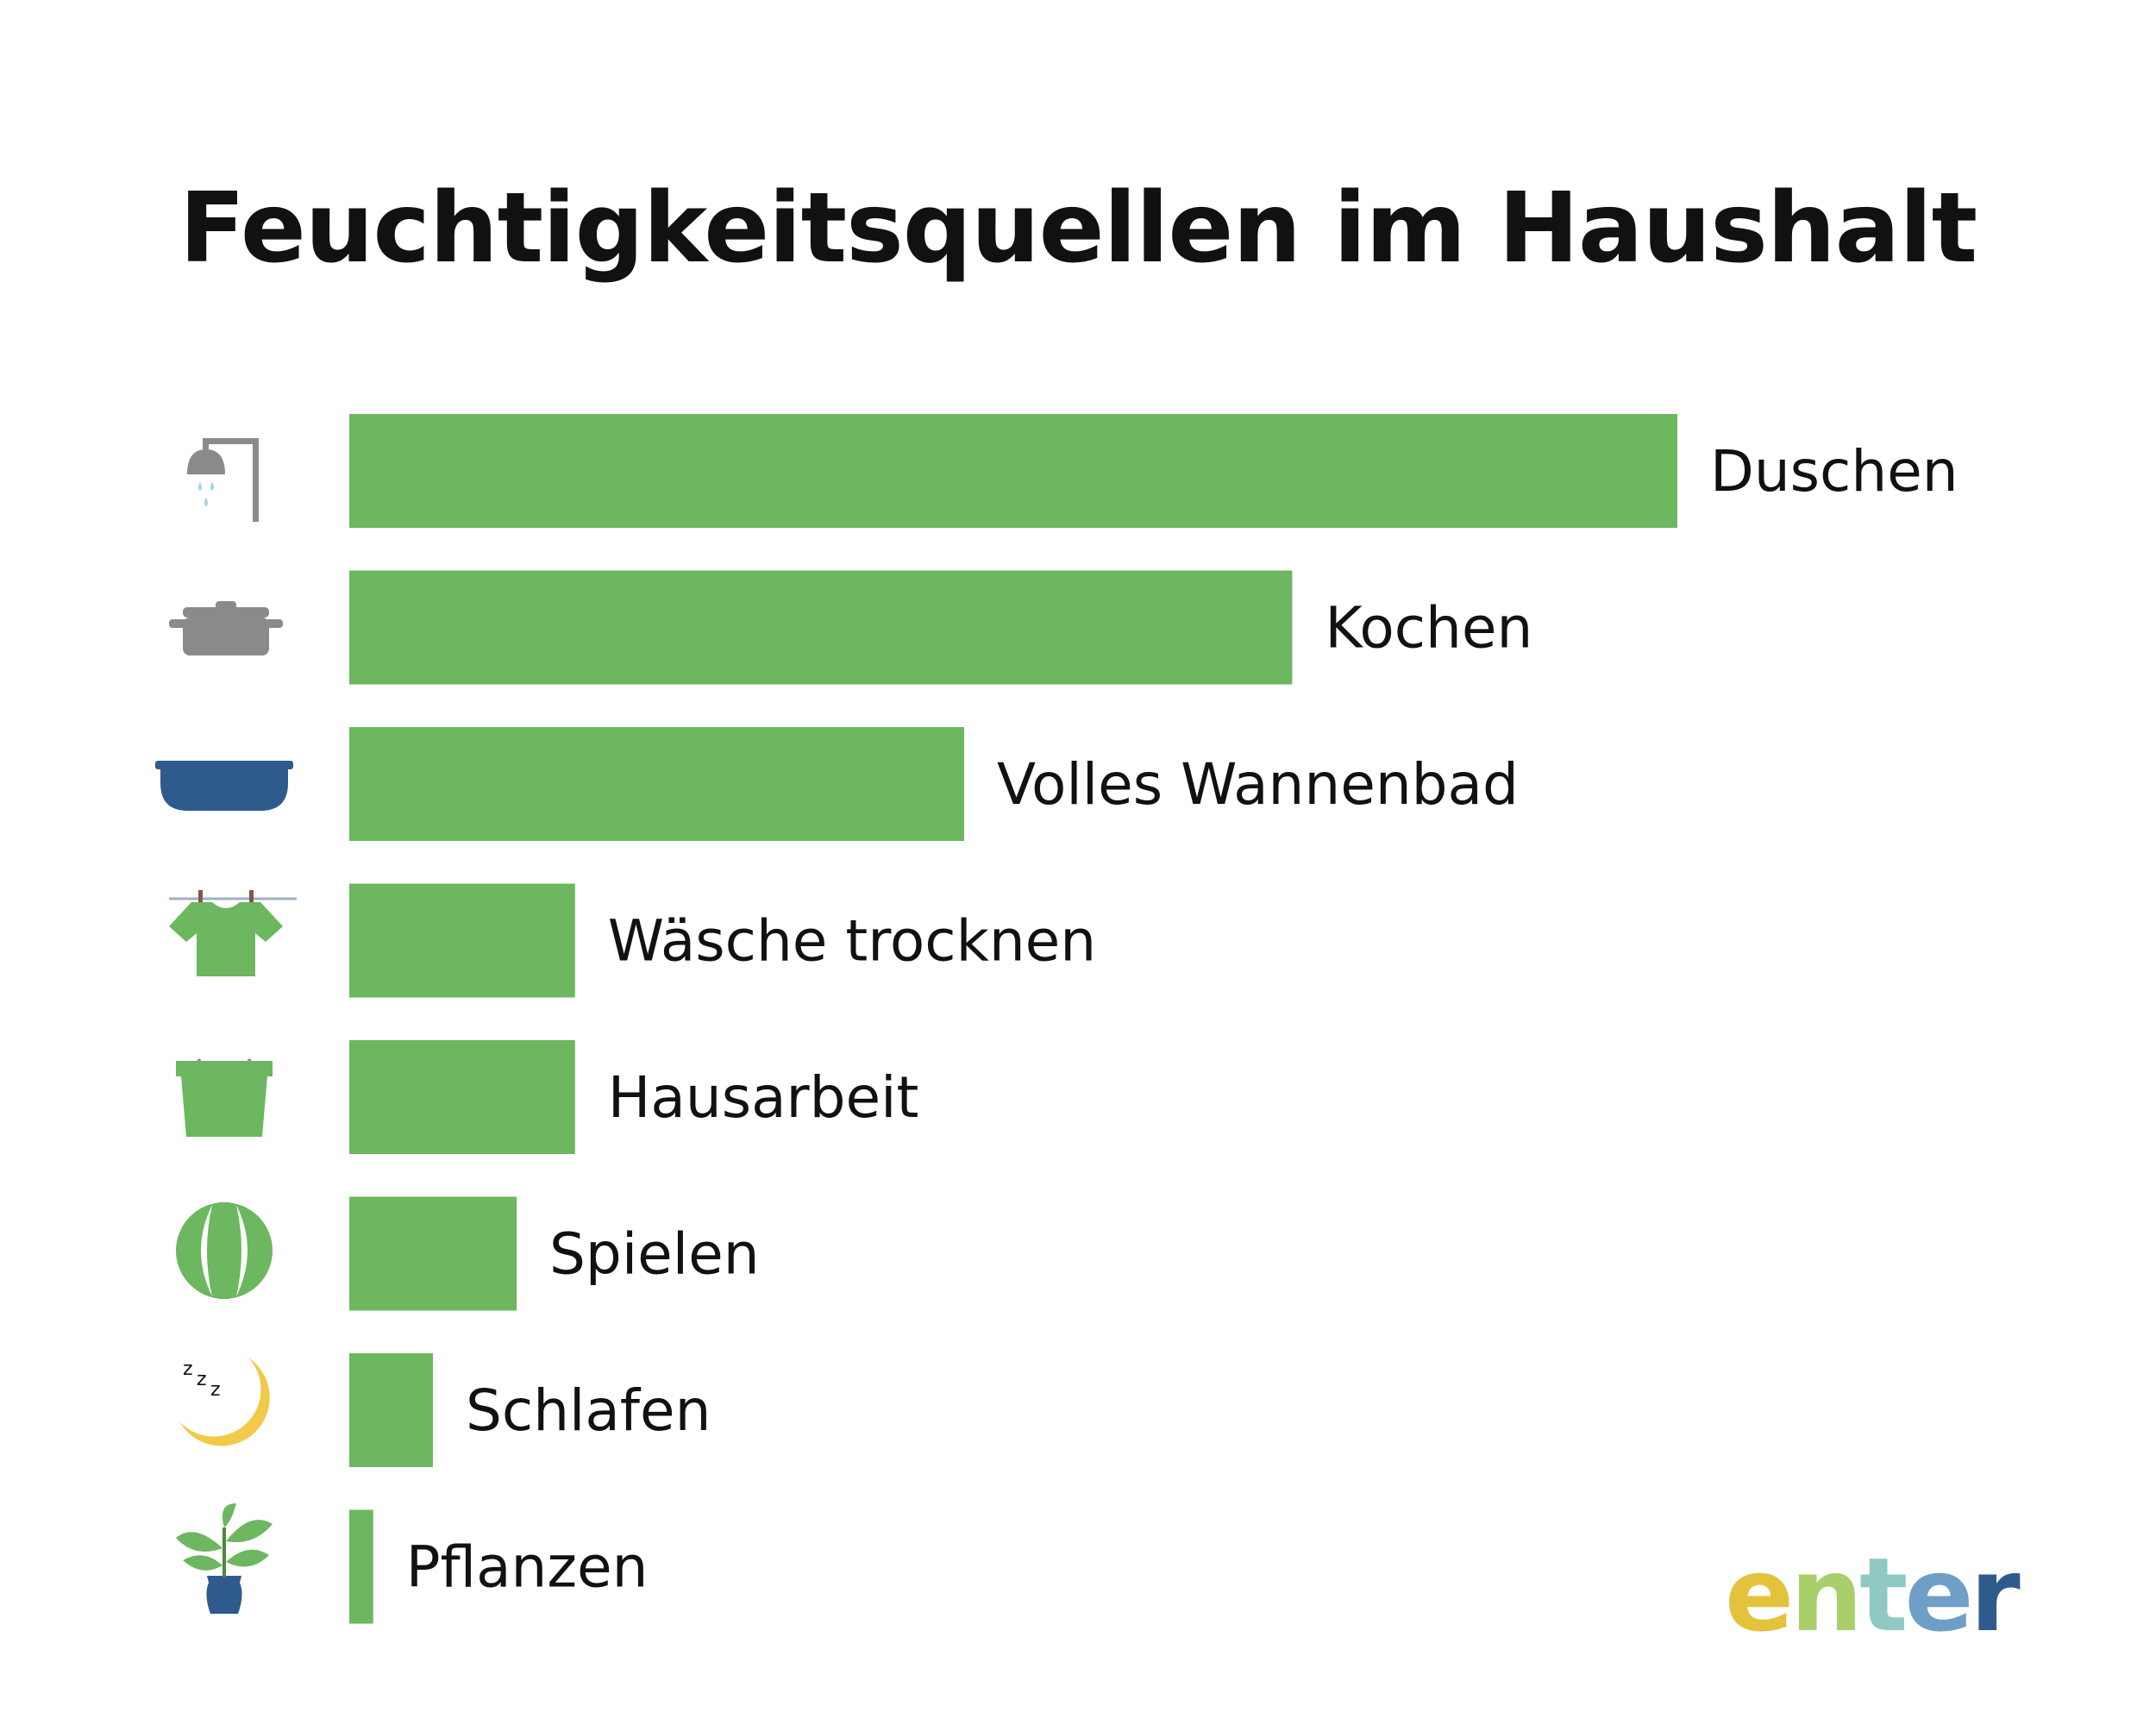 The image size is (2156, 1725). Describe the element at coordinates (588, 1410) in the screenshot. I see `bar-label-schlafen: Schlafen` at that location.